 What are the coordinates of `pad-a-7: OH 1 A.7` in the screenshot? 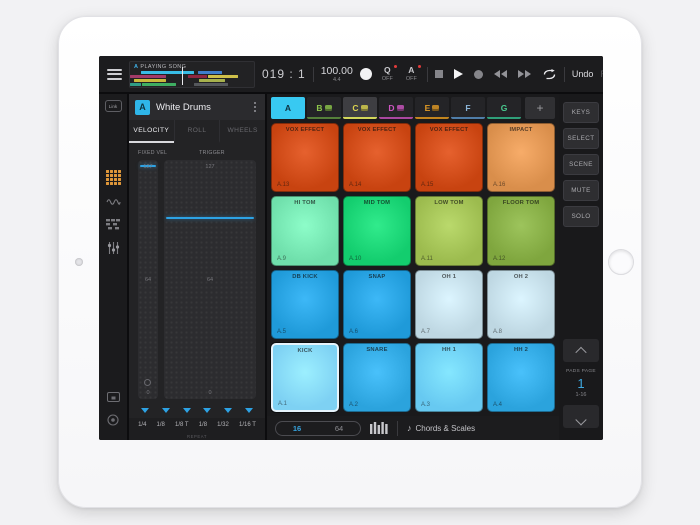 It's located at (449, 304).